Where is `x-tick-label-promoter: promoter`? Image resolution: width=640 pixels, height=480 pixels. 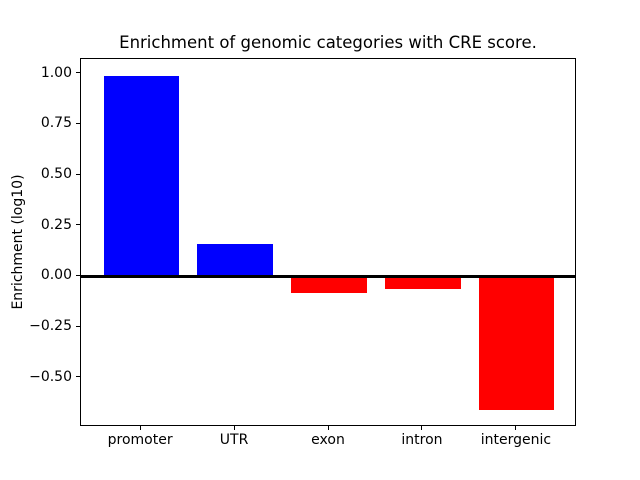
x-tick-label-promoter: promoter is located at coordinates (140, 440).